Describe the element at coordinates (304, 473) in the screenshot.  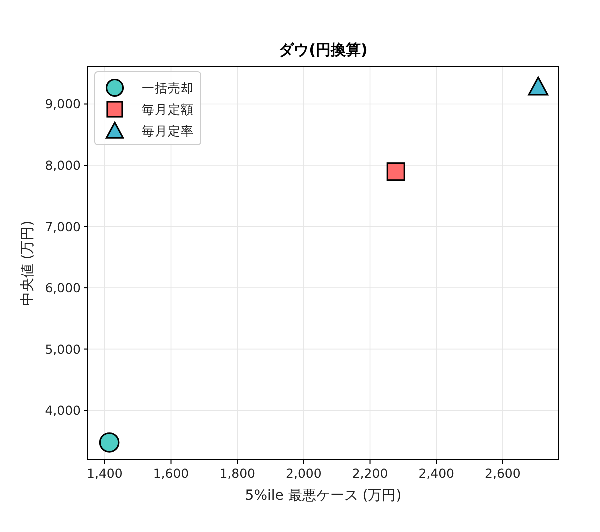
I see `x-tick-label: 2,000` at that location.